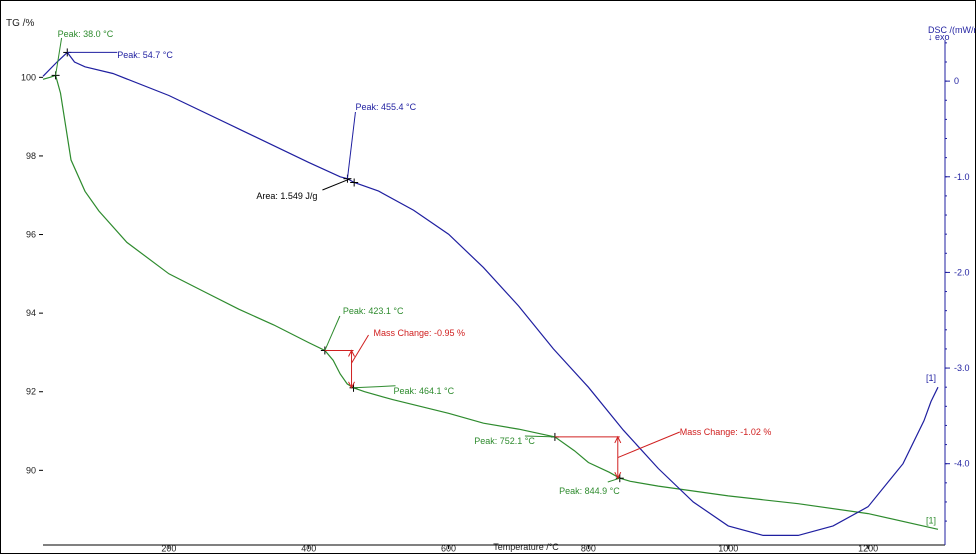 This screenshot has width=976, height=554. What do you see at coordinates (31, 156) in the screenshot?
I see `y-left-tick-label: 98` at bounding box center [31, 156].